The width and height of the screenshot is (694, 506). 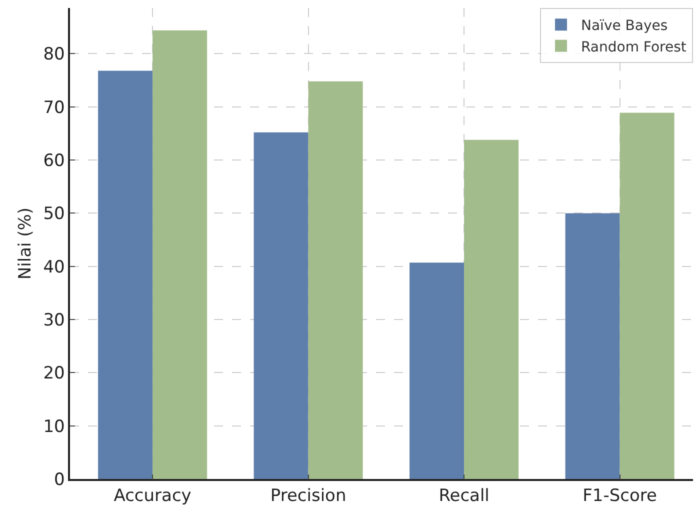 I want to click on y-tick-label: 50, so click(x=54, y=214).